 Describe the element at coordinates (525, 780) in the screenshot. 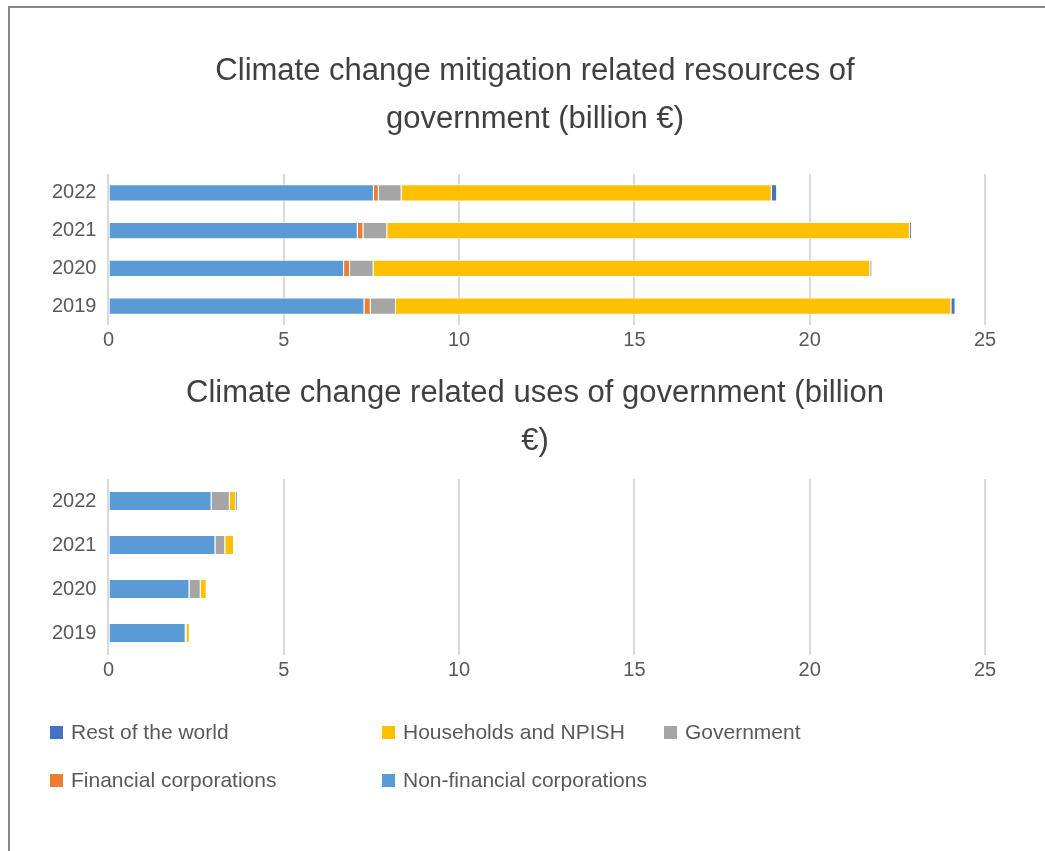

I see `legend-label: Non-financial corporations` at that location.